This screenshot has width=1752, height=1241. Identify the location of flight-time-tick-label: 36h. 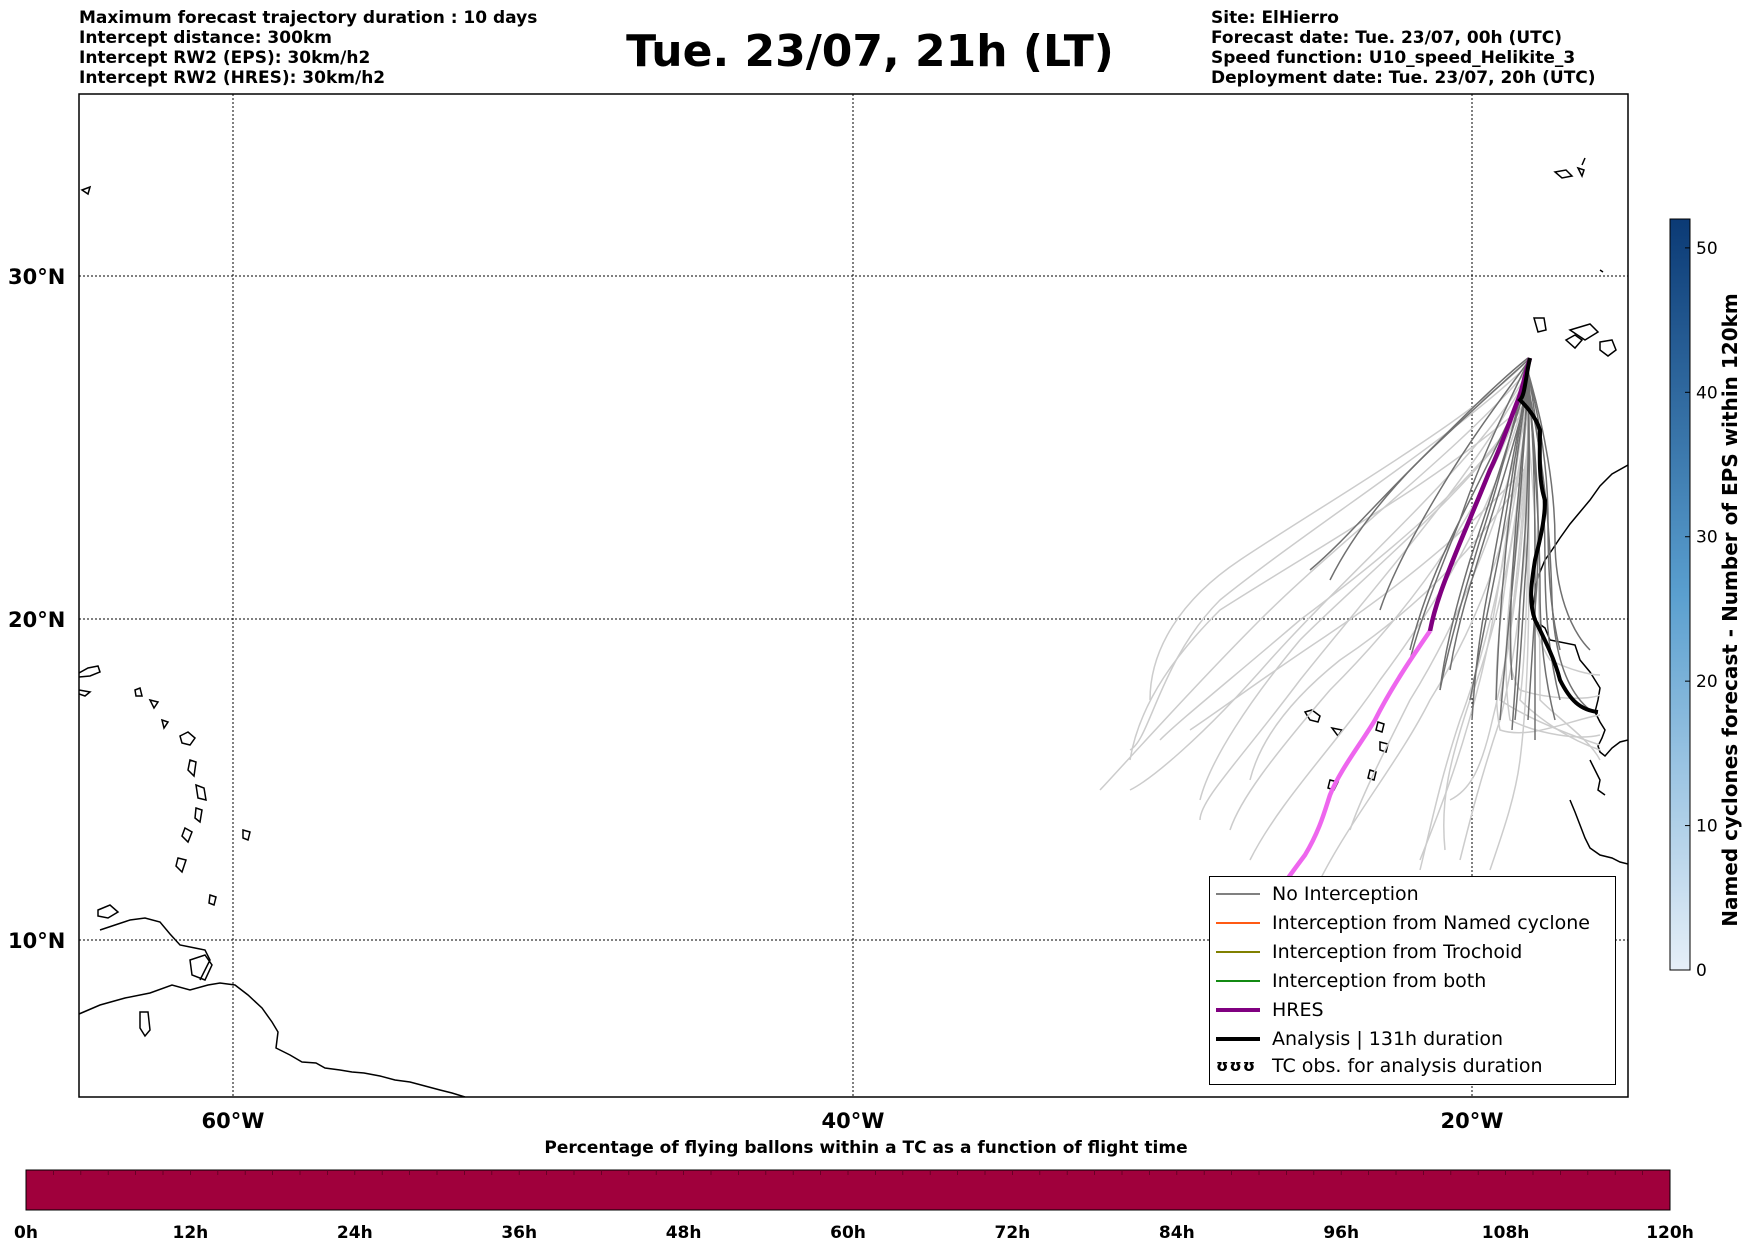
(519, 1232).